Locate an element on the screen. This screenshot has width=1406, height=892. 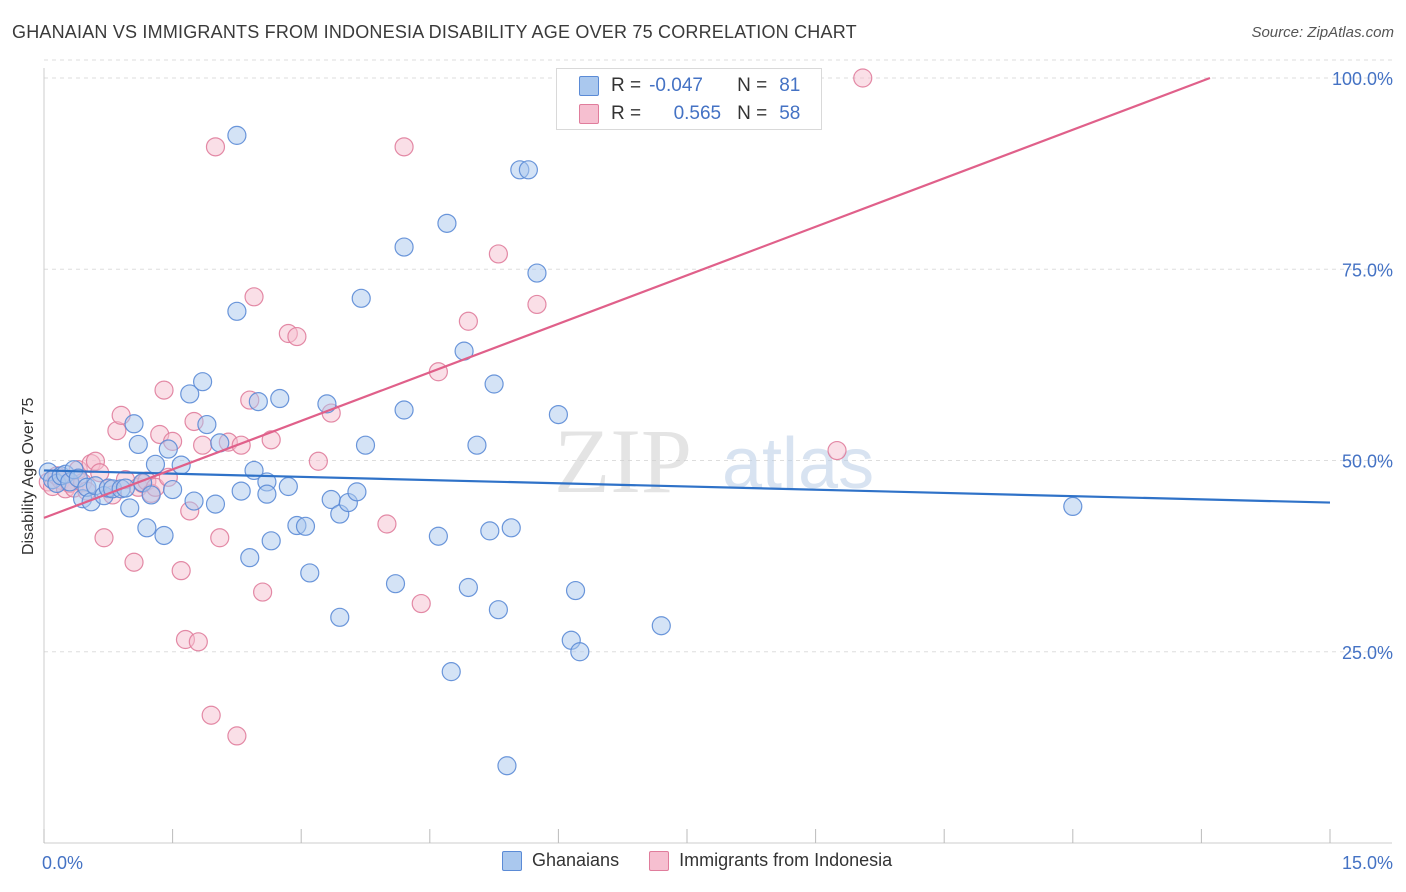
legend-r-value: -0.047 is located at coordinates (676, 85).